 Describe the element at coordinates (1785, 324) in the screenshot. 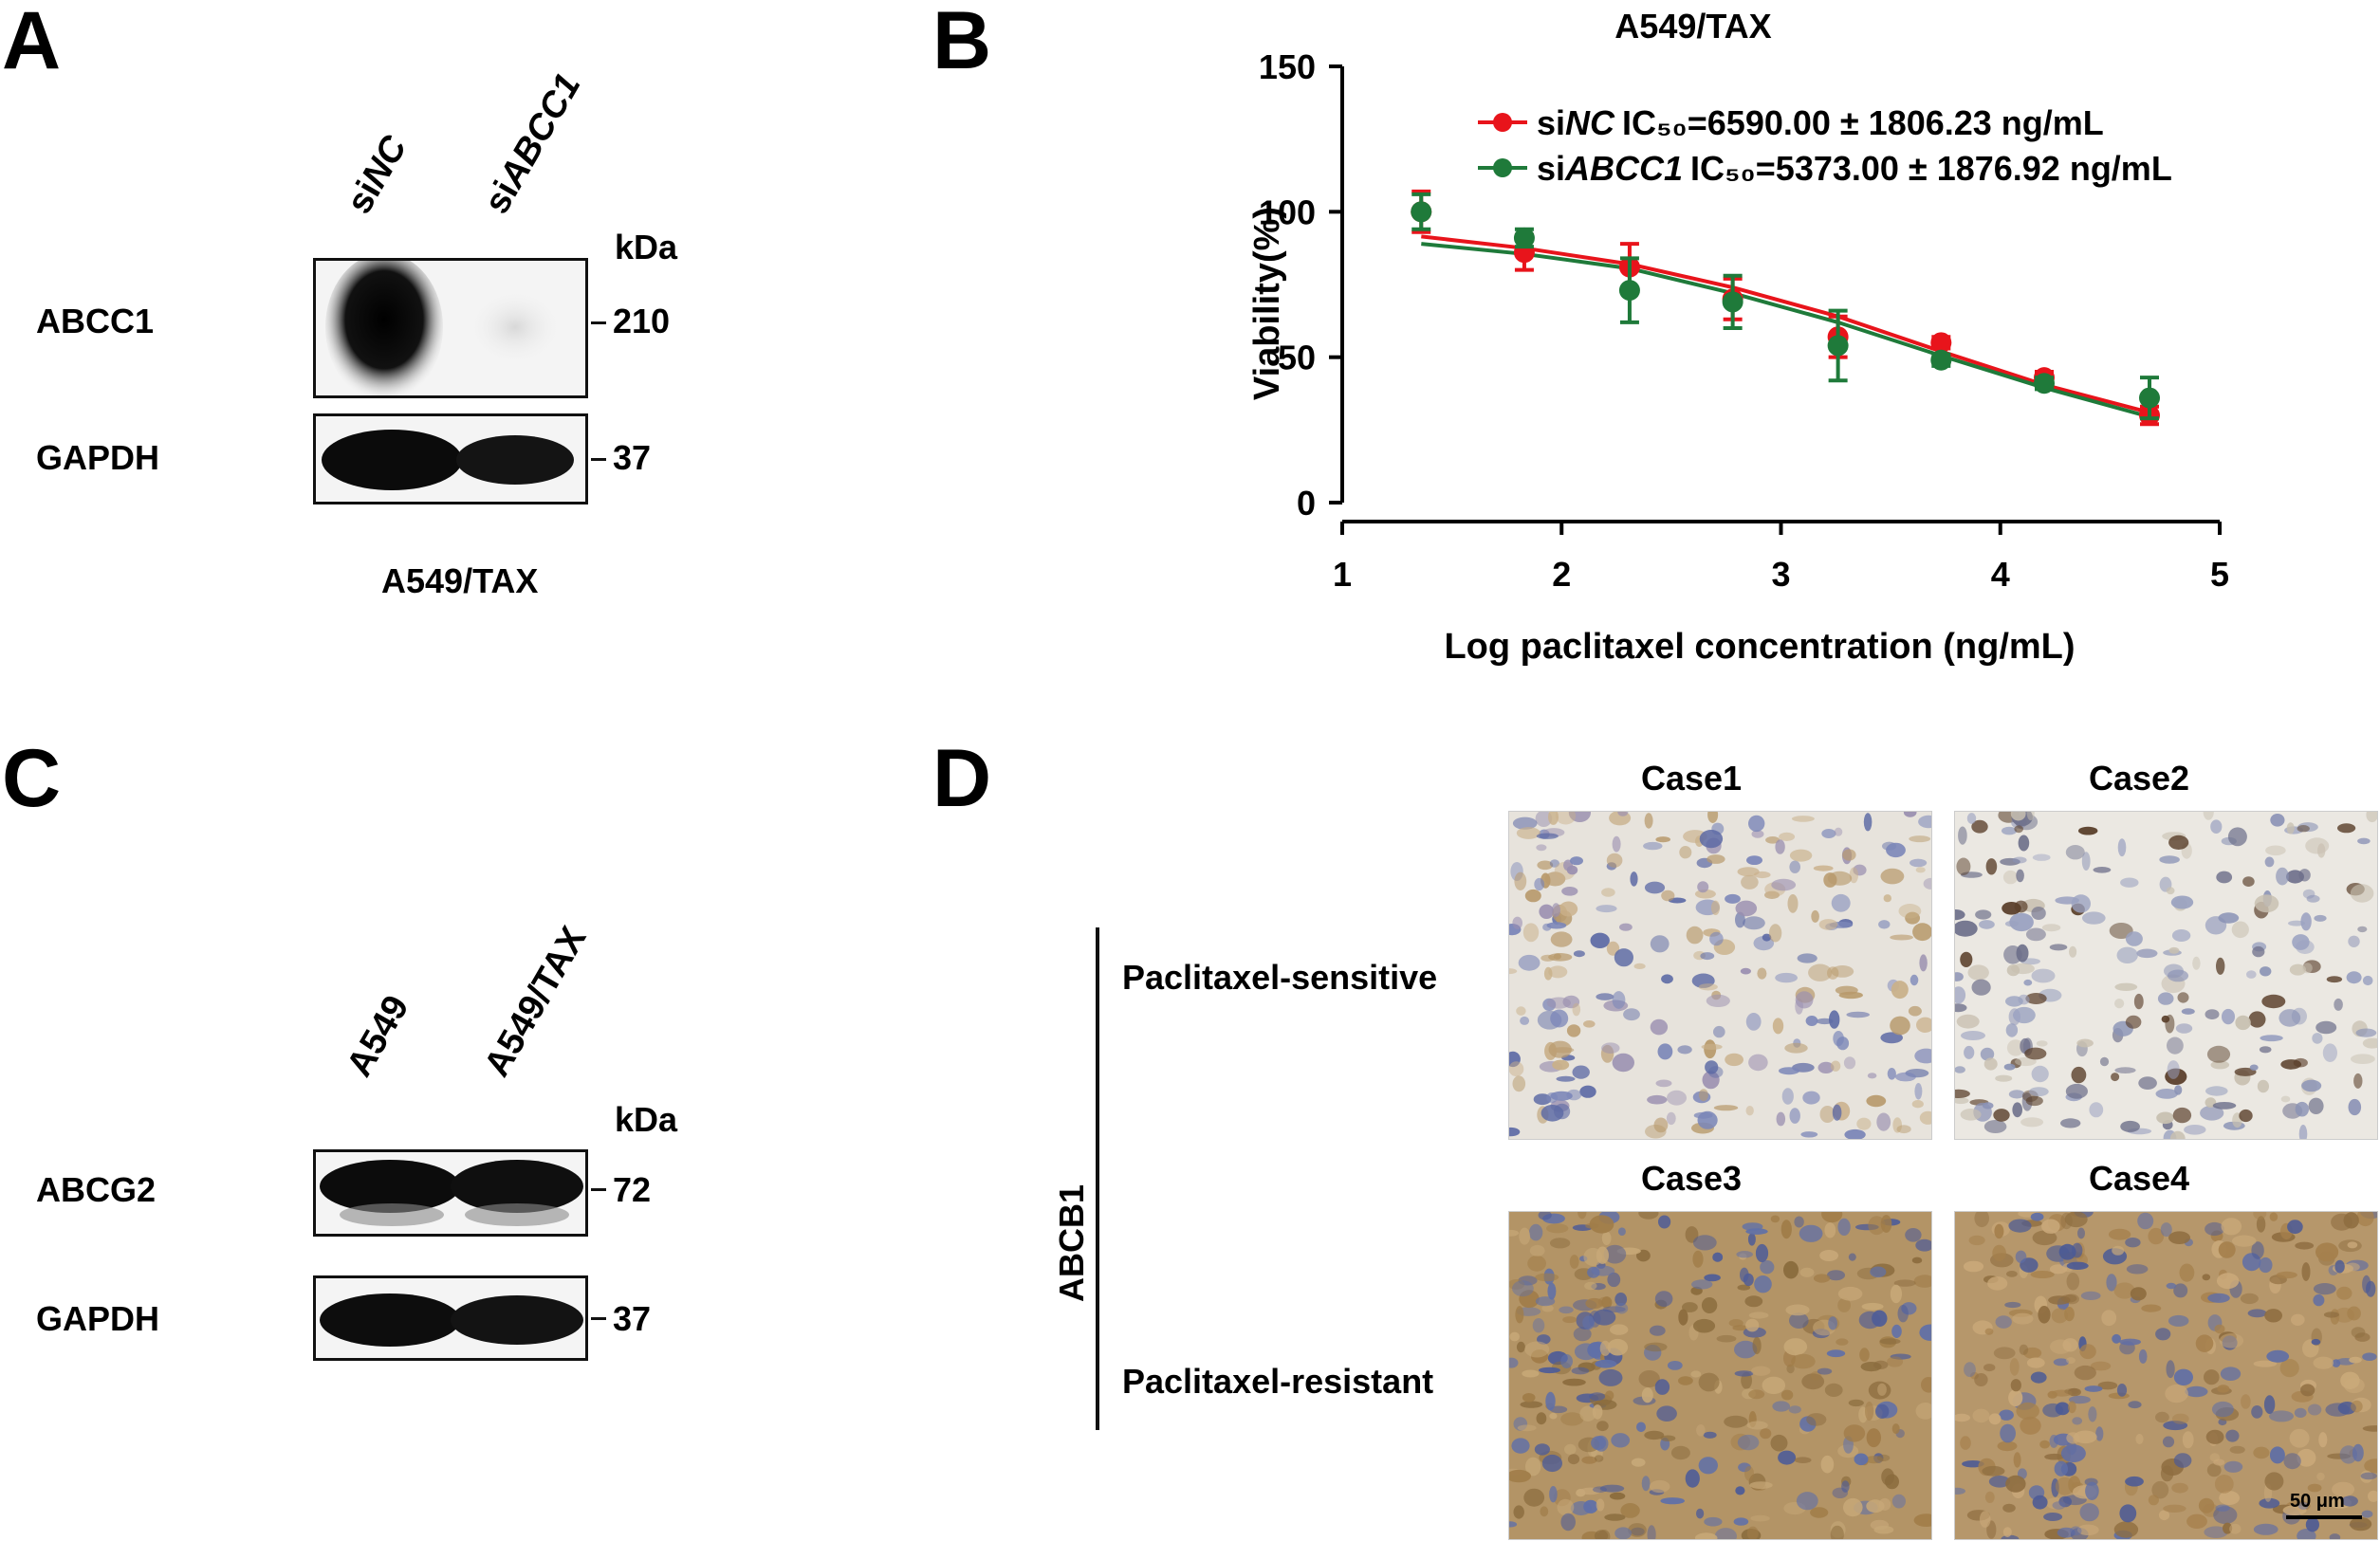

I see `fit-curve-siNC` at that location.